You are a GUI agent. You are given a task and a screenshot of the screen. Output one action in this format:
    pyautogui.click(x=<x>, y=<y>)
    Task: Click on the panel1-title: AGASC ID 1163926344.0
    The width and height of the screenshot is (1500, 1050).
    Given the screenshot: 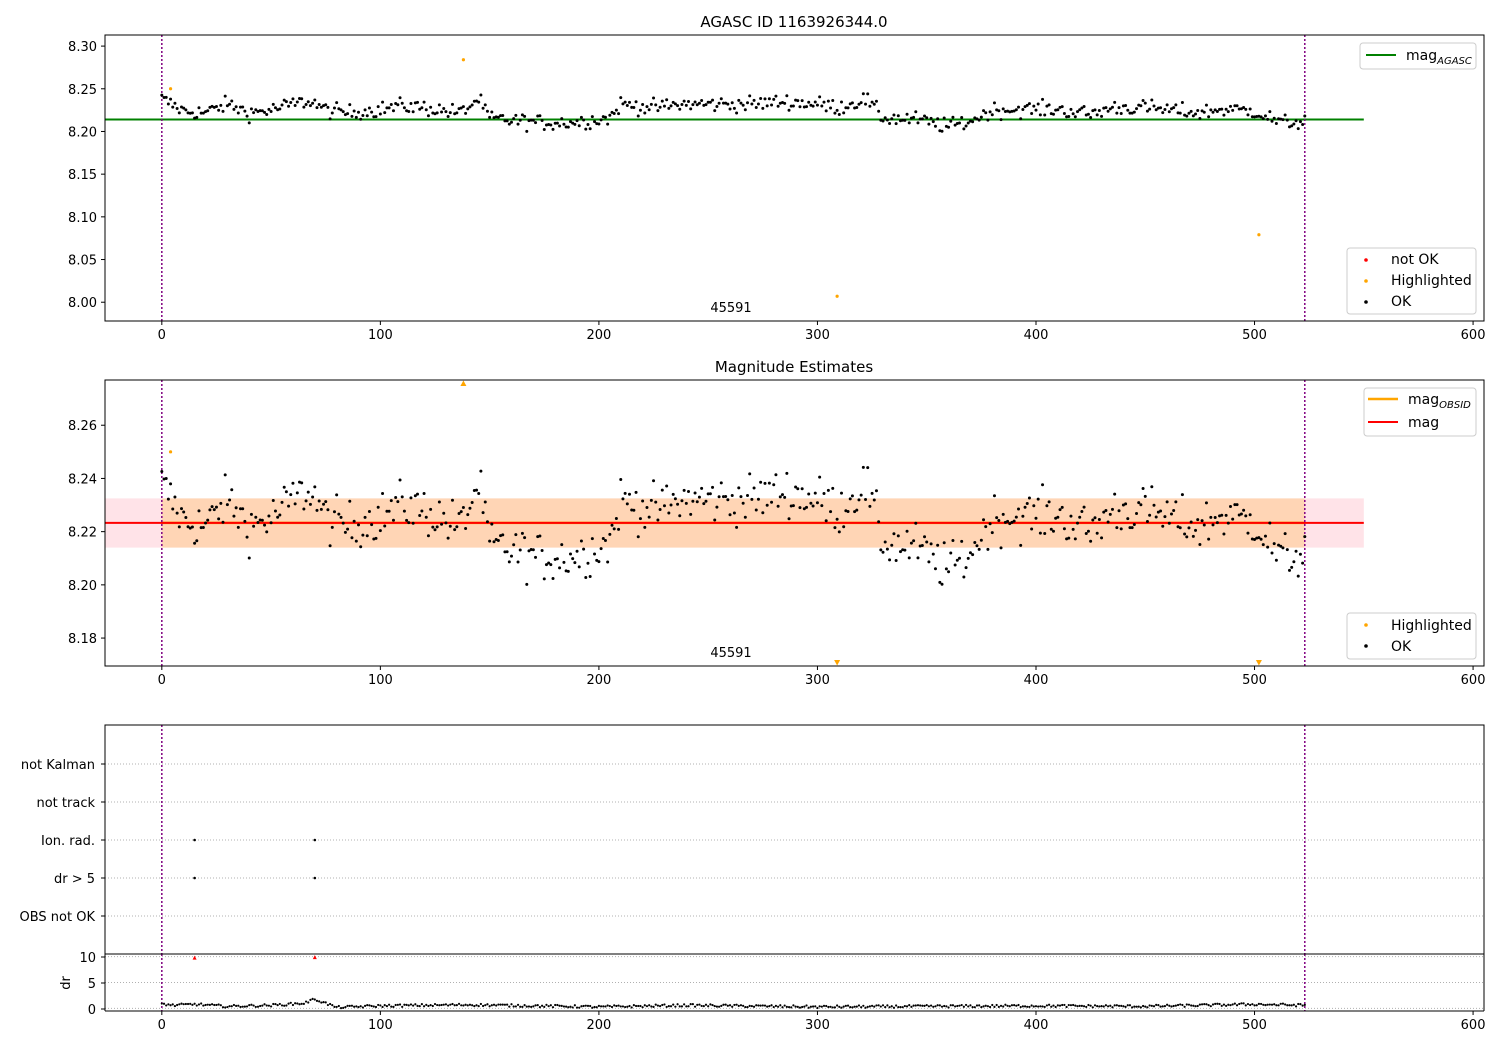 What is the action you would take?
    pyautogui.click(x=793, y=22)
    